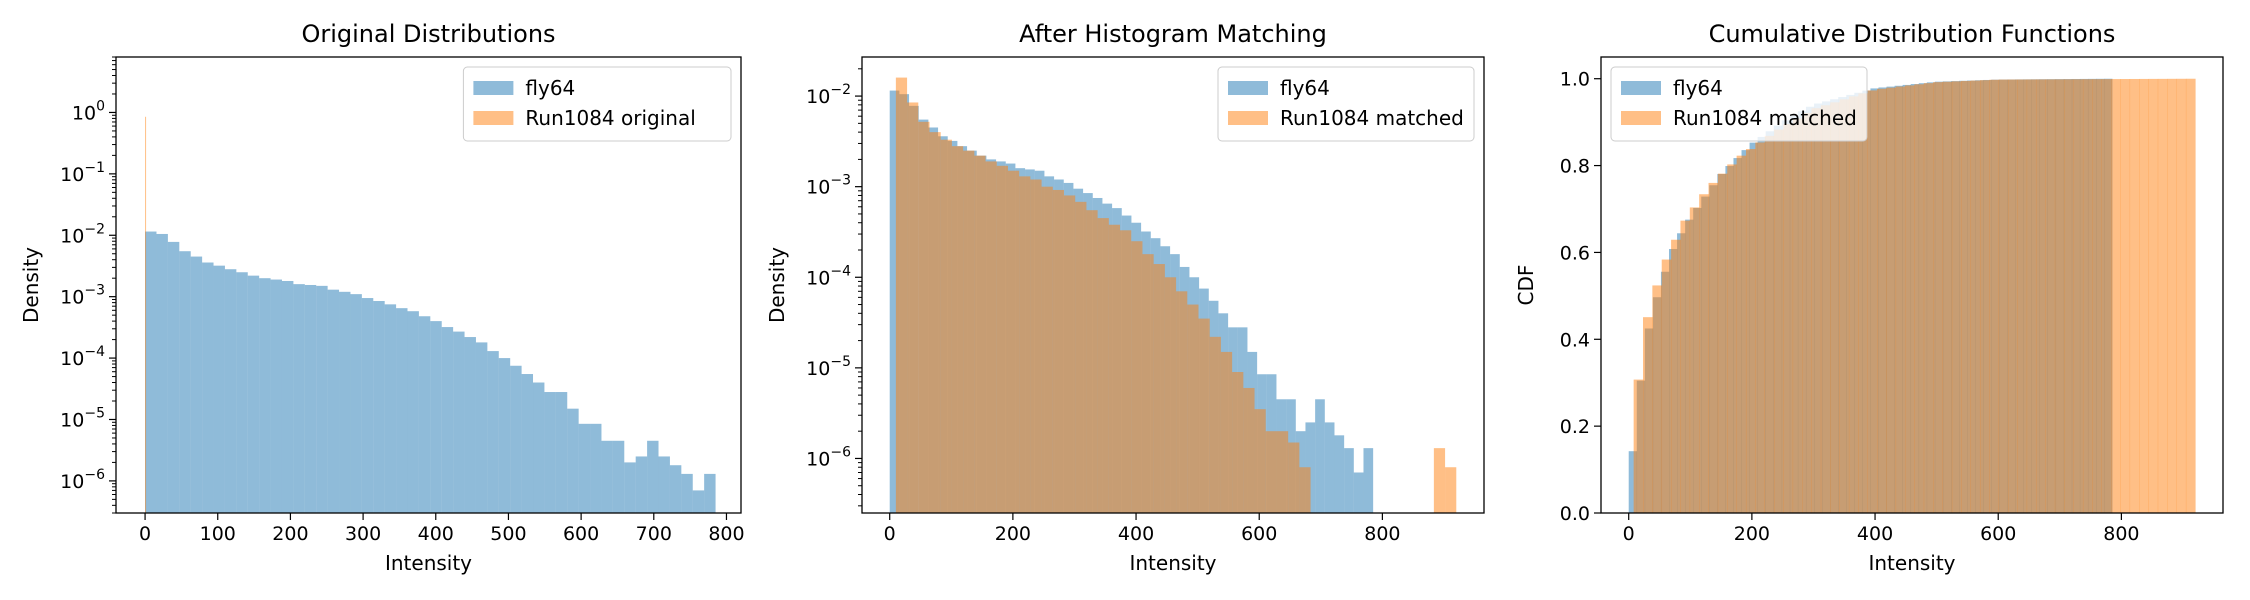  What do you see at coordinates (1575, 80) in the screenshot?
I see `y-tick-label: 1.0` at bounding box center [1575, 80].